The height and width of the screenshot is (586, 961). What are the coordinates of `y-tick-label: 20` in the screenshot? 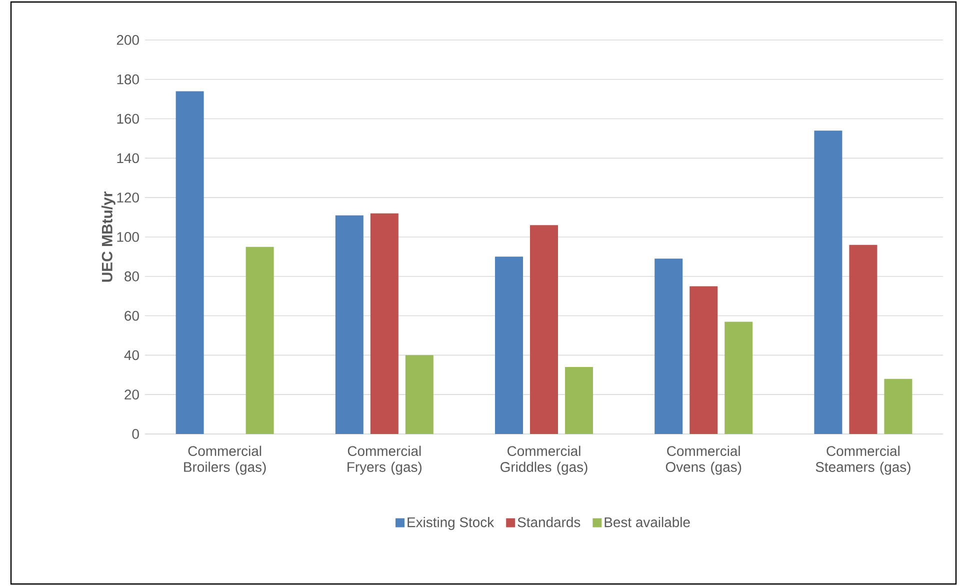 It's located at (131, 395).